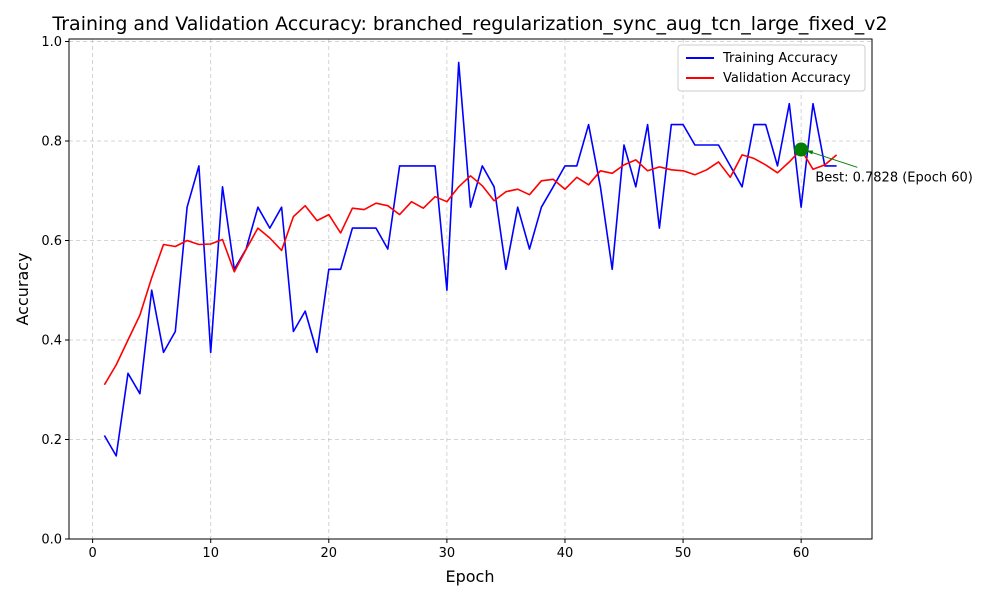 The height and width of the screenshot is (600, 1000). I want to click on y-tick-label: 0.8, so click(51, 141).